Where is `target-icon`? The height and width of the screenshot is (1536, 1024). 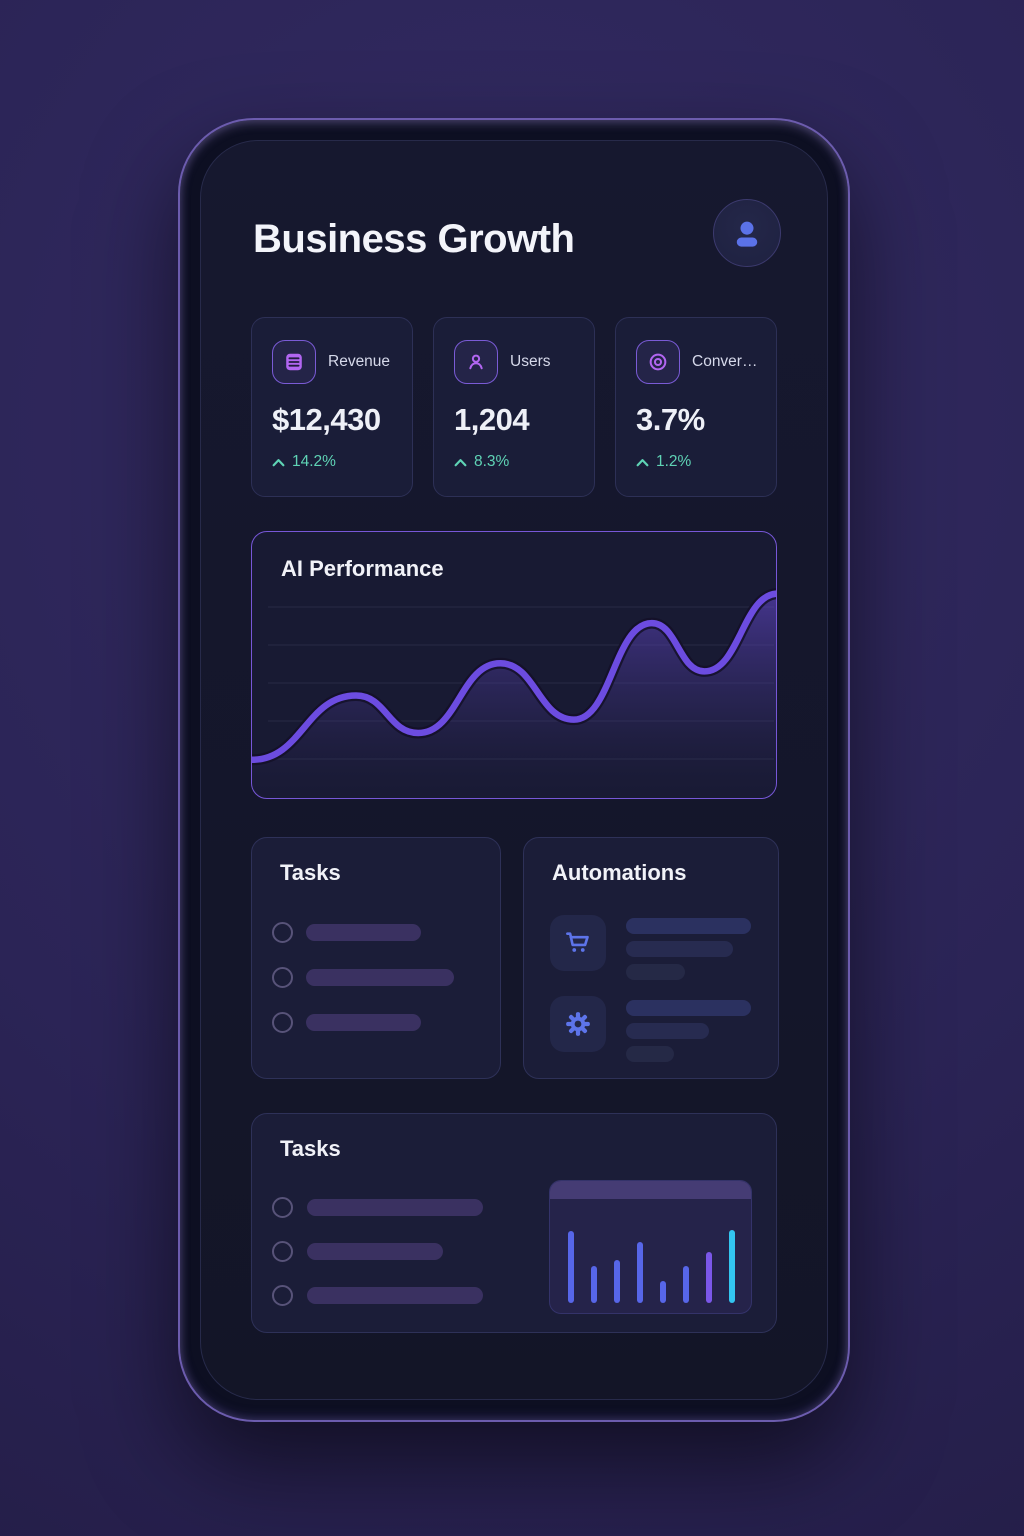 target-icon is located at coordinates (658, 362).